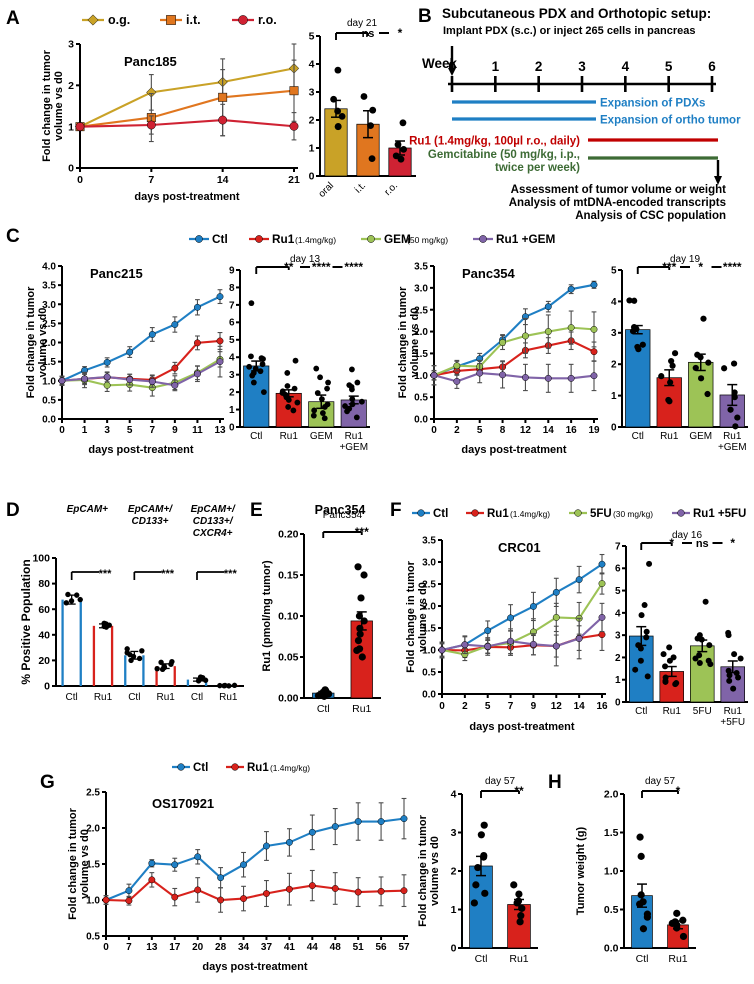  What do you see at coordinates (404, 947) in the screenshot?
I see `x-tick-label: 57` at bounding box center [404, 947].